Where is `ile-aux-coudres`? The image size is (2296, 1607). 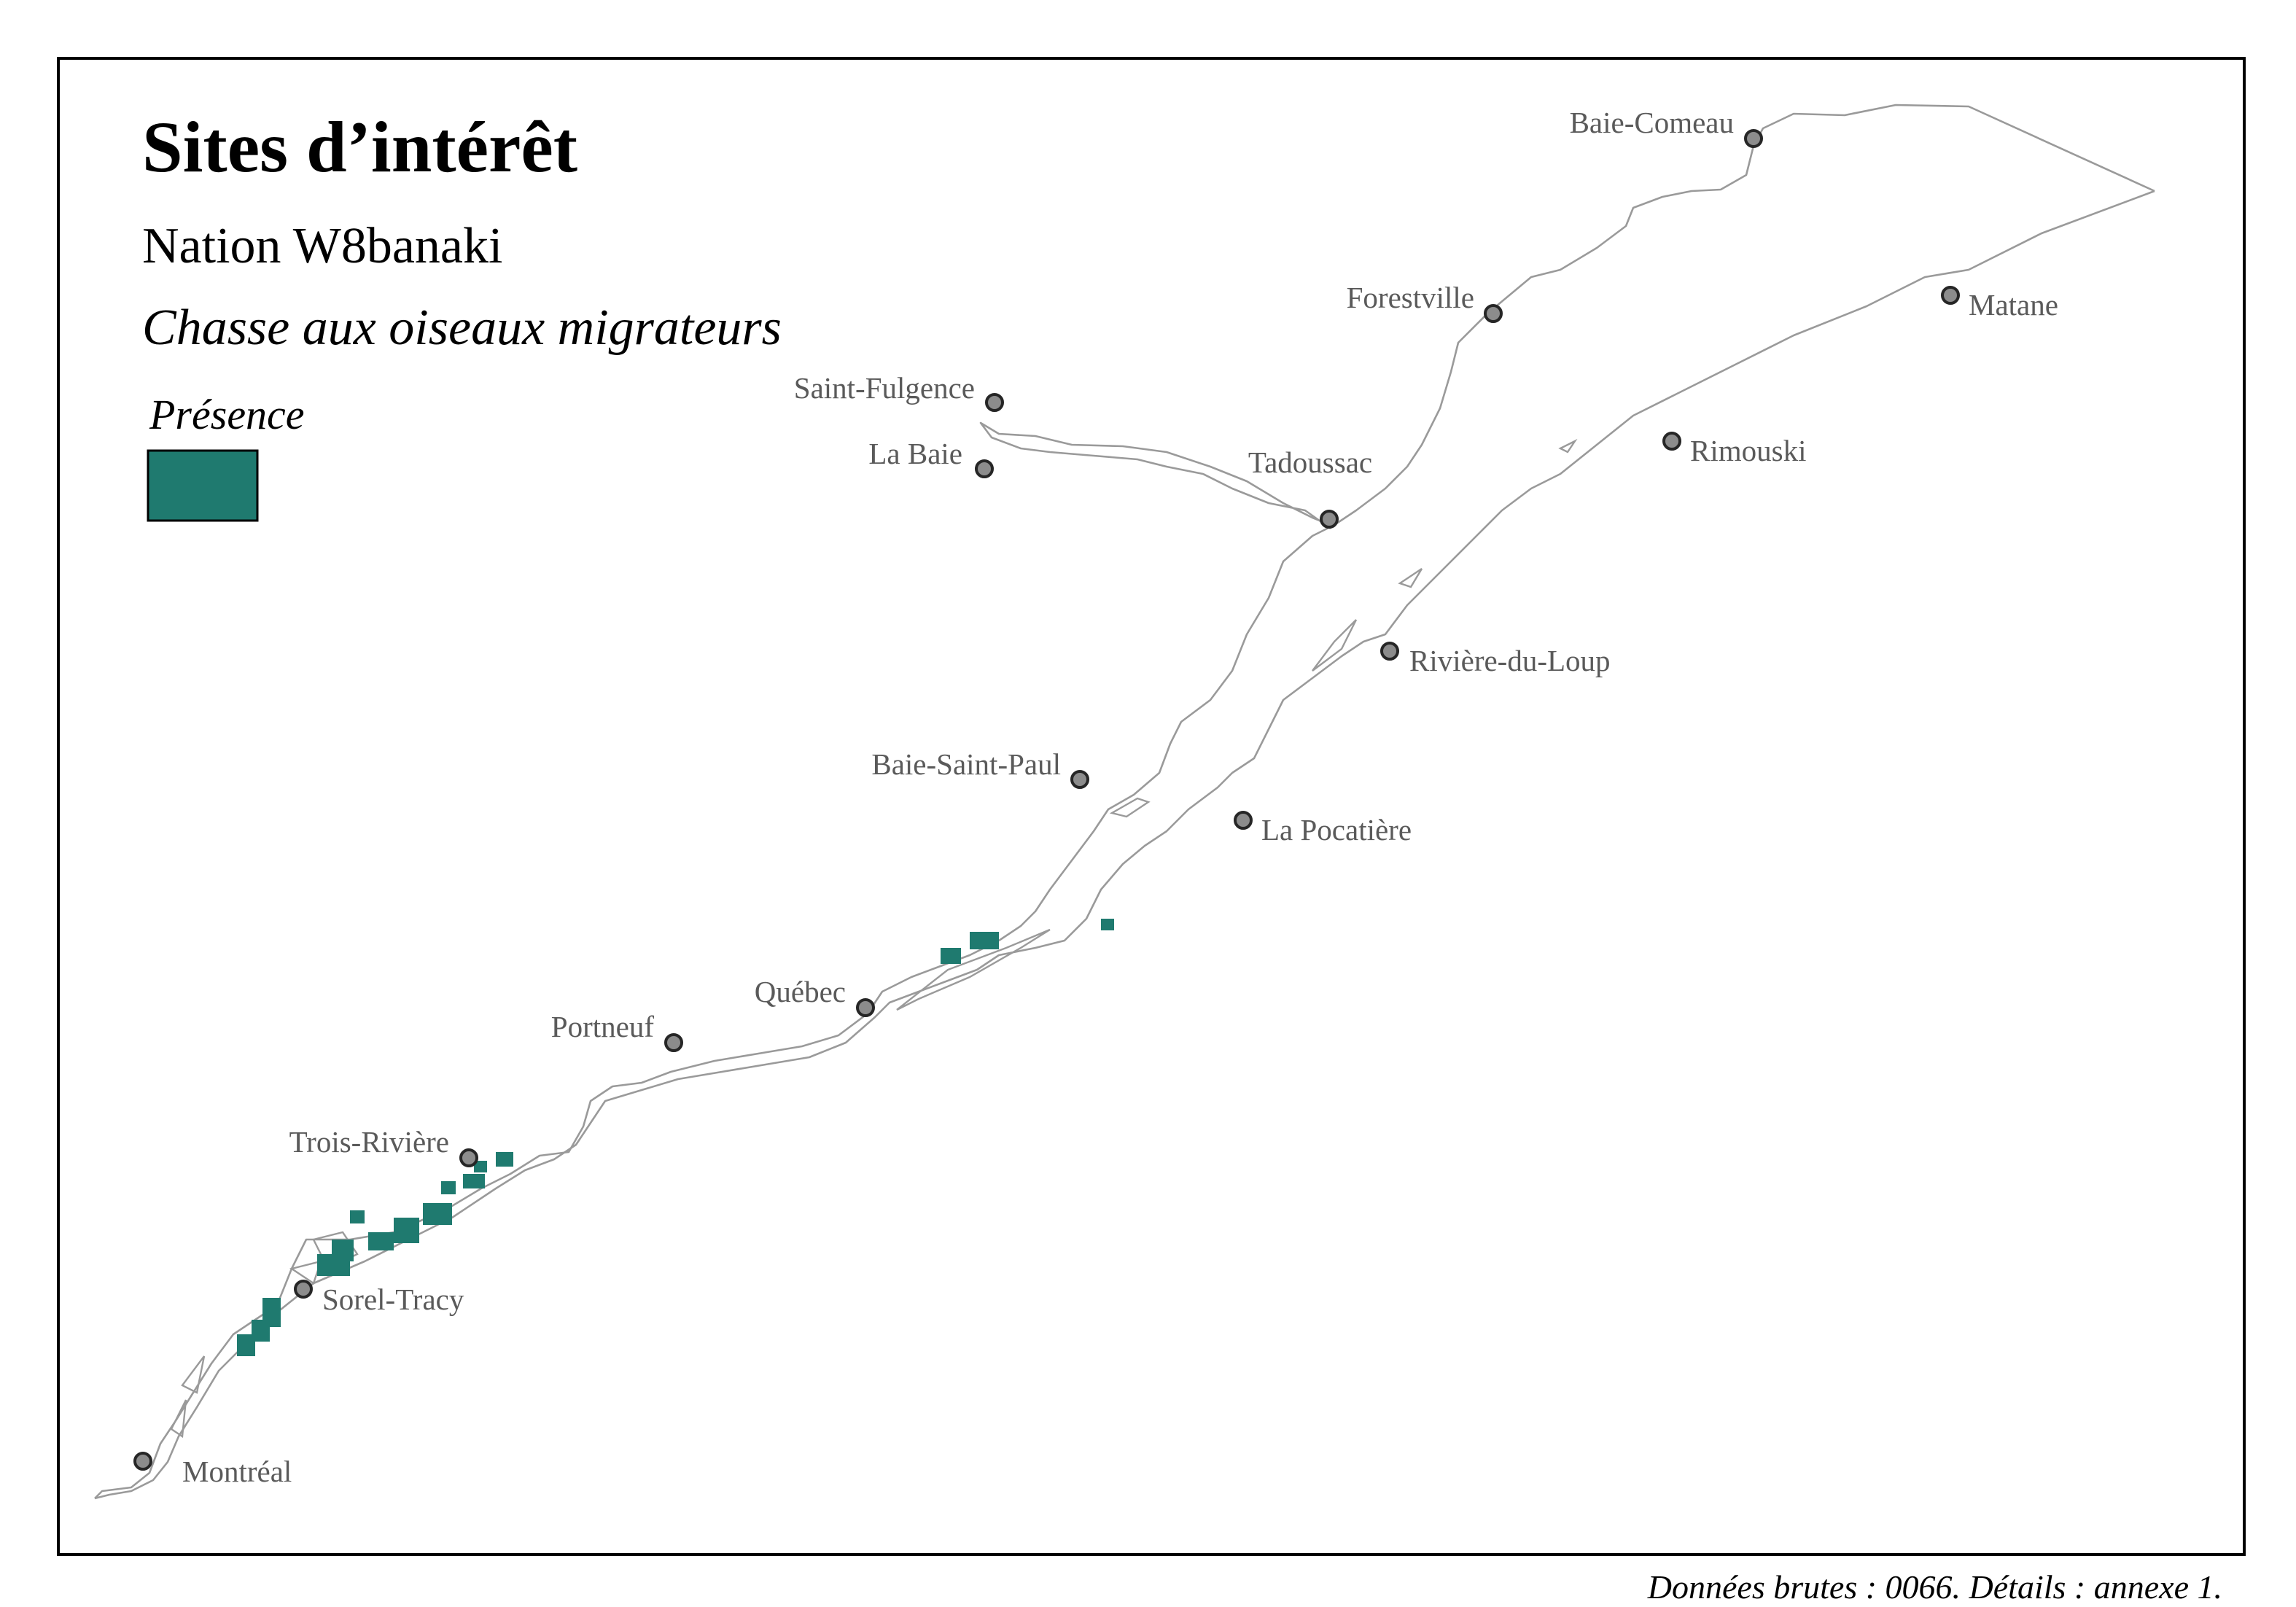 ile-aux-coudres is located at coordinates (1130, 807).